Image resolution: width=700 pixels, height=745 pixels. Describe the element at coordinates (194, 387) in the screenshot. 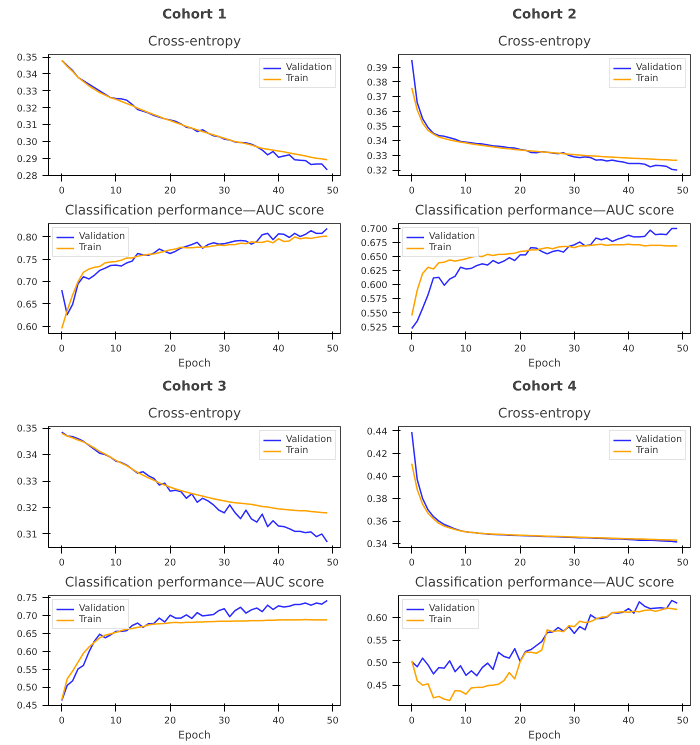

I see `chart-title: Cohort 3` at that location.